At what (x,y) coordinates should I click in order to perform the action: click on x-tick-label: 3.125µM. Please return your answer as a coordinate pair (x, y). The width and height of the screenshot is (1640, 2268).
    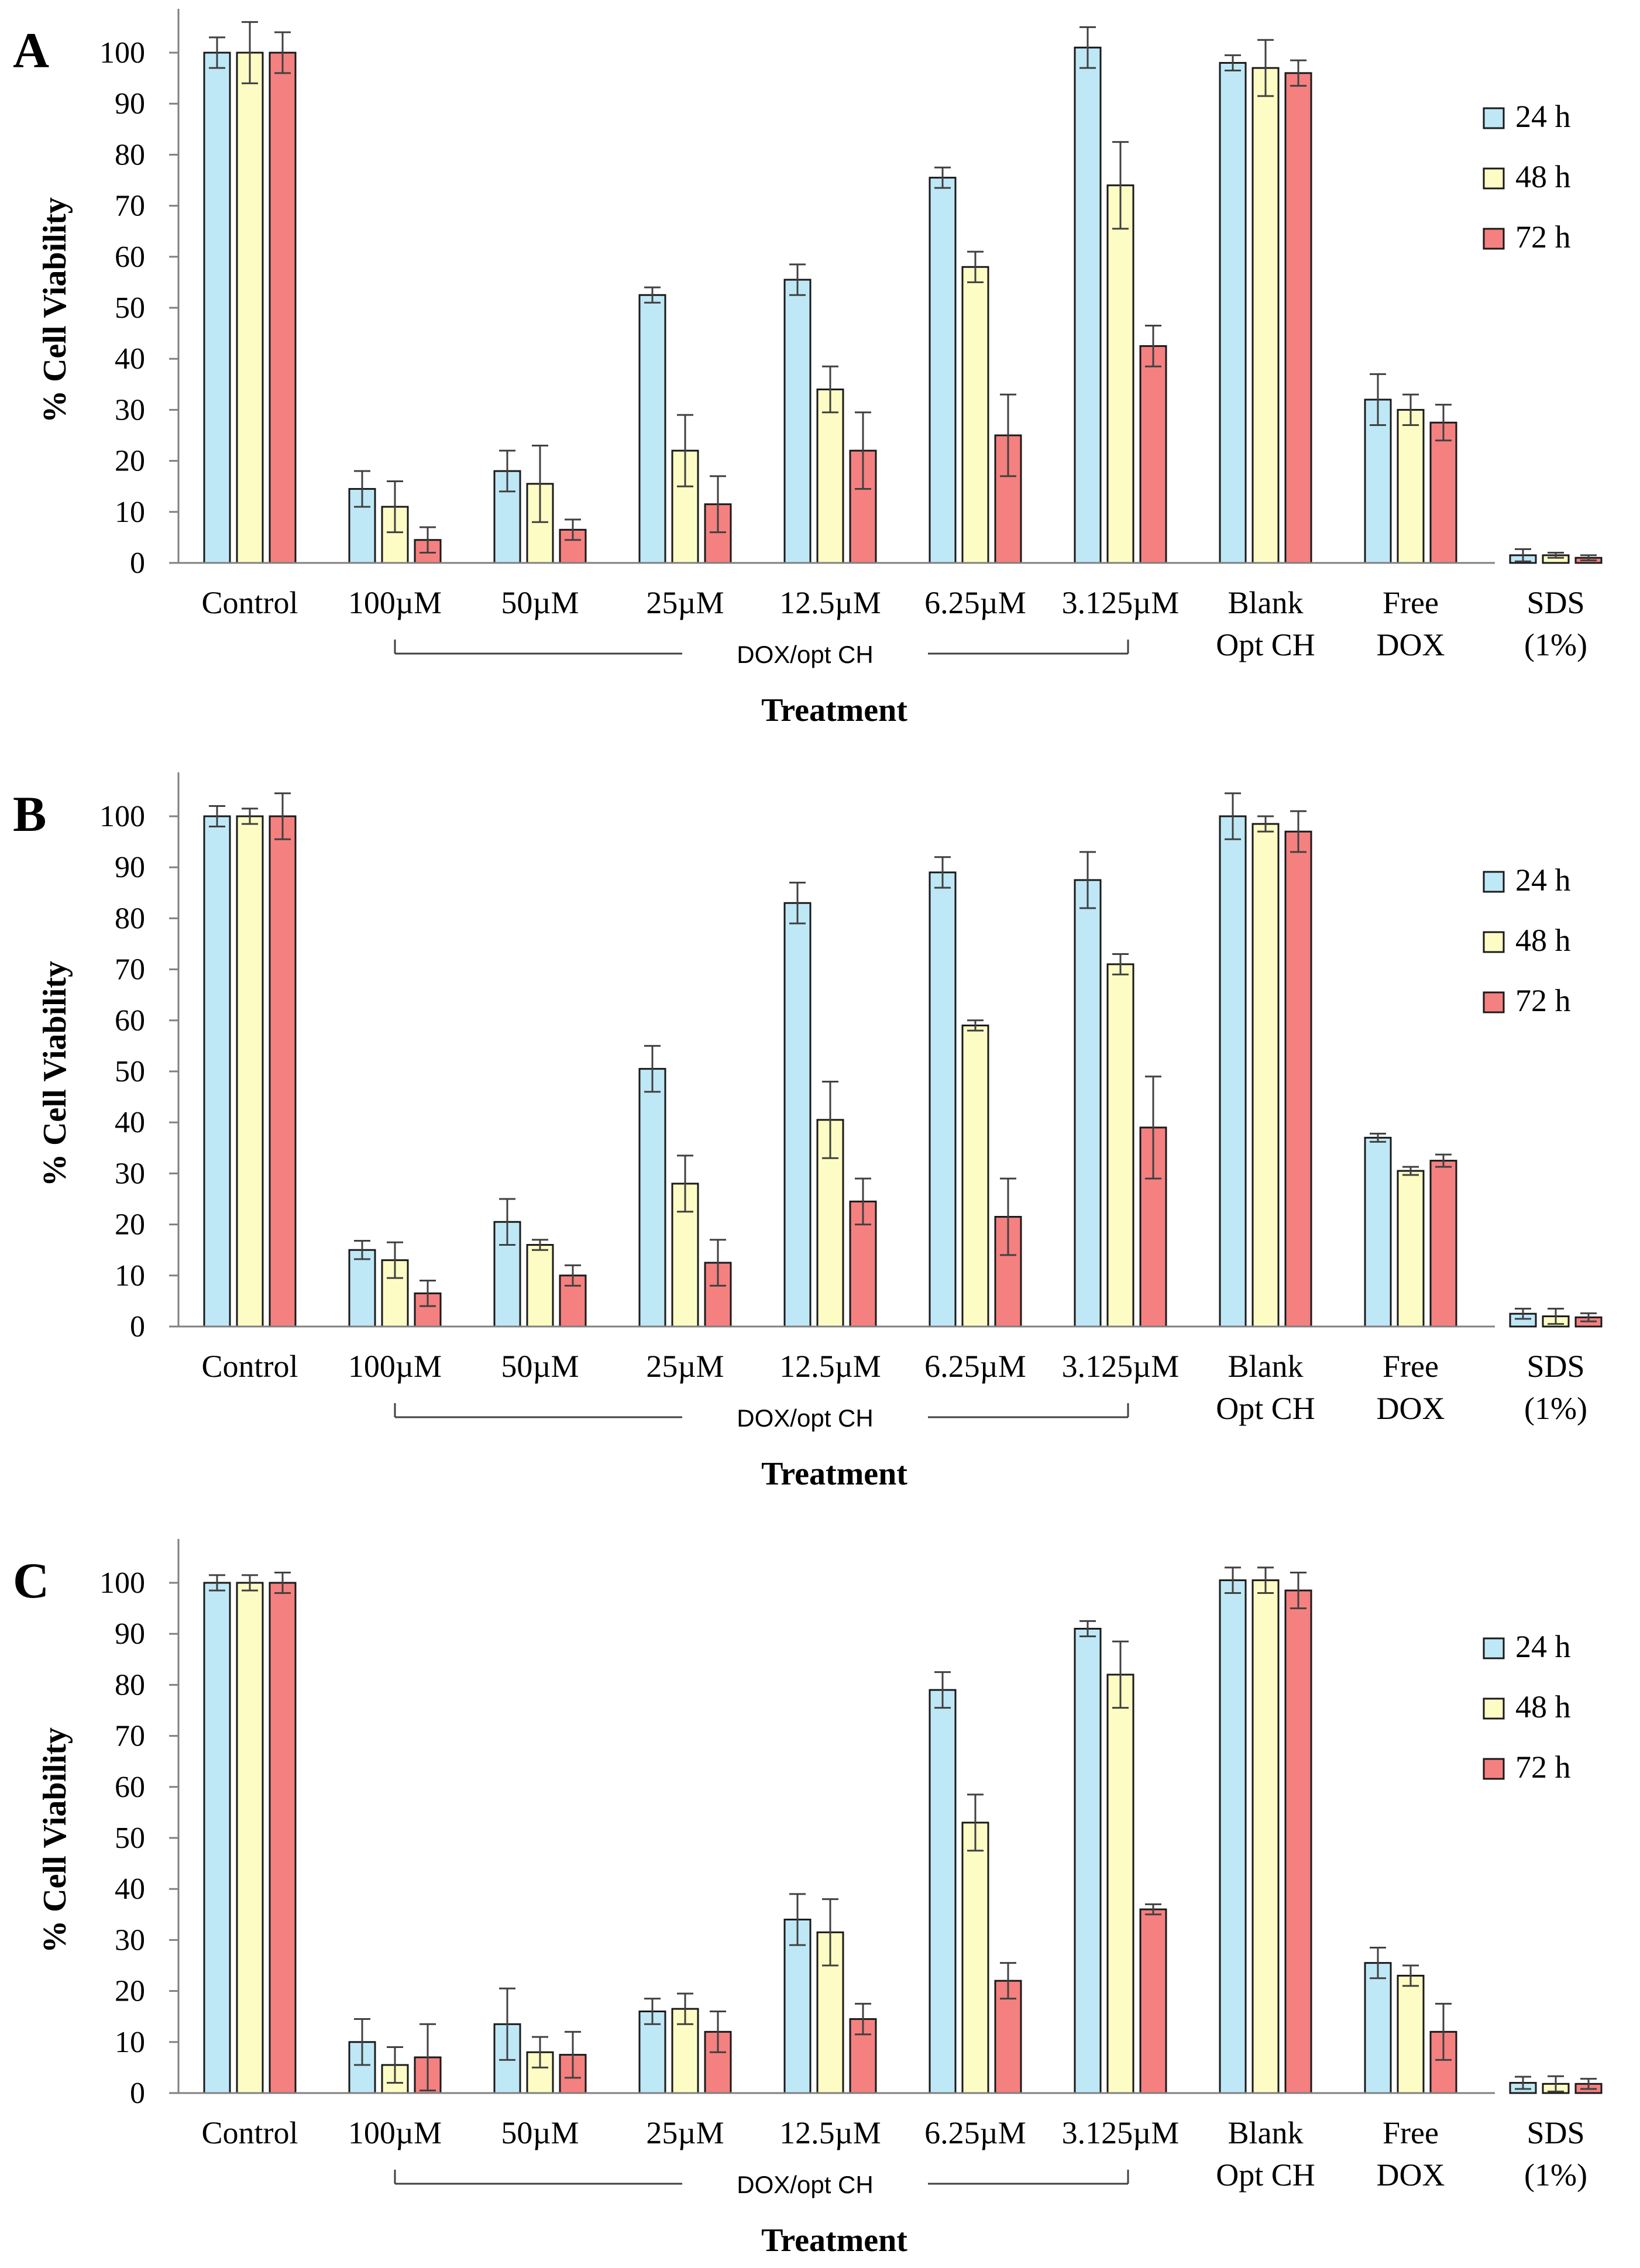
    Looking at the image, I should click on (1121, 1366).